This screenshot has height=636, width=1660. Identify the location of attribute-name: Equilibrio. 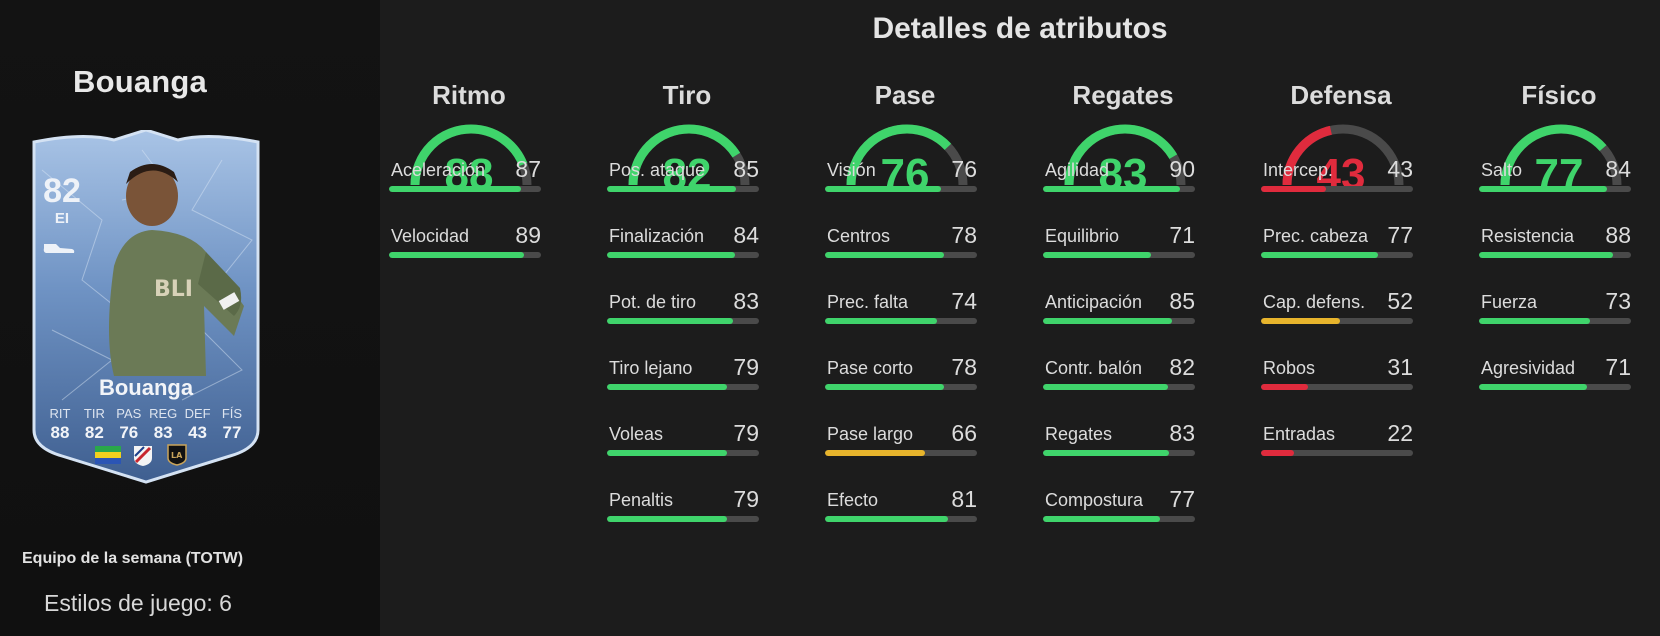
(1082, 236).